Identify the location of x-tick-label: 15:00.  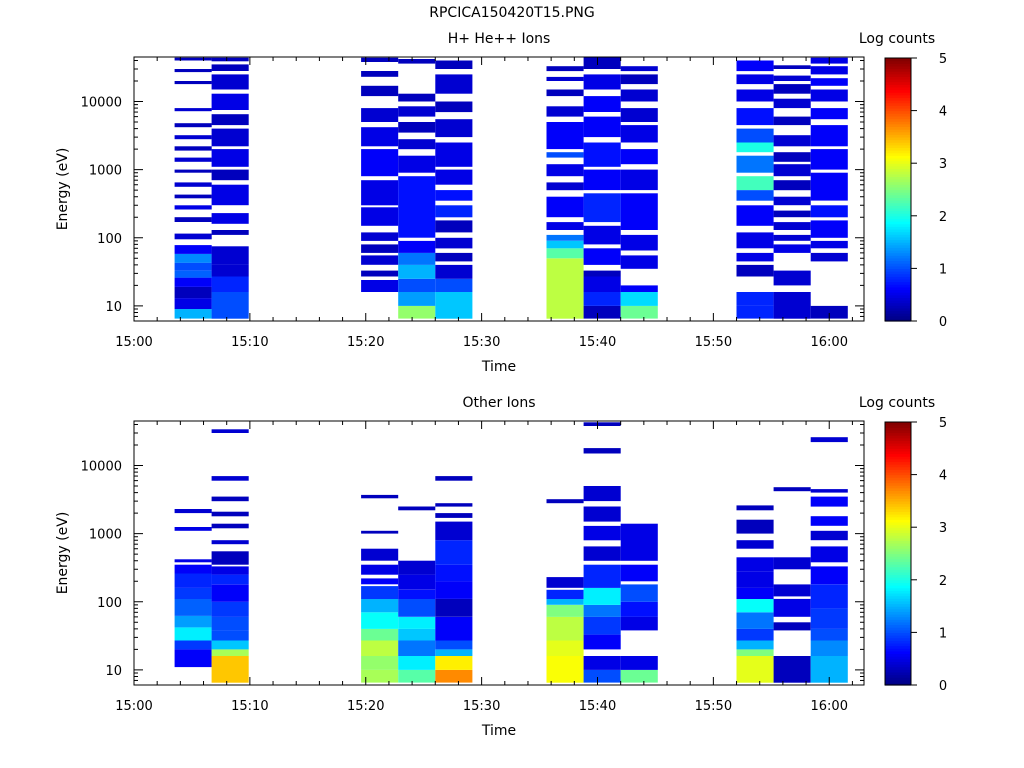
(133, 342).